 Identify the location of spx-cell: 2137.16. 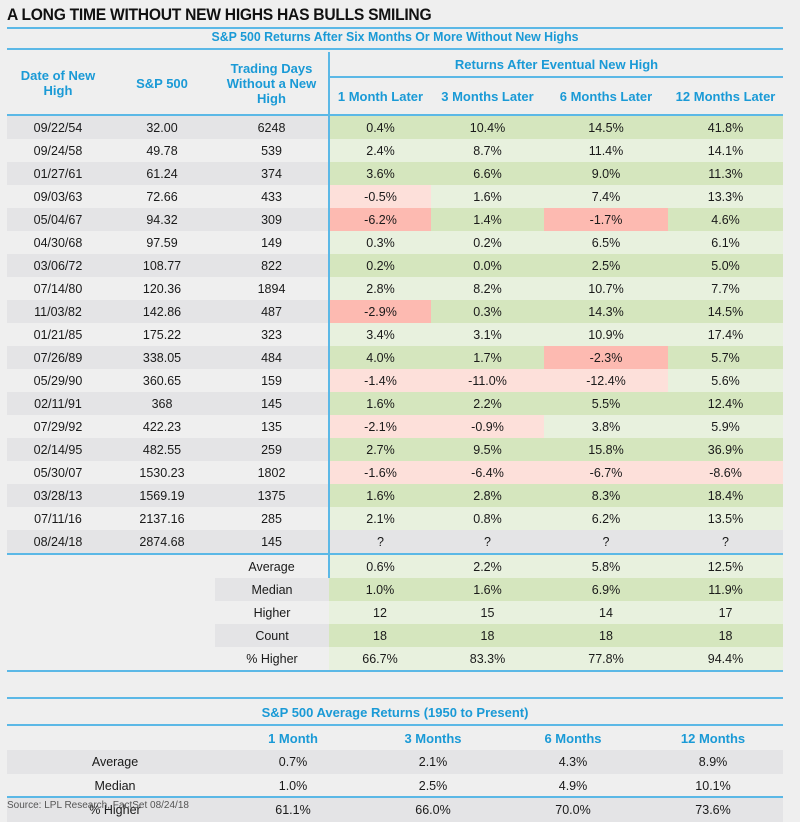
(162, 518).